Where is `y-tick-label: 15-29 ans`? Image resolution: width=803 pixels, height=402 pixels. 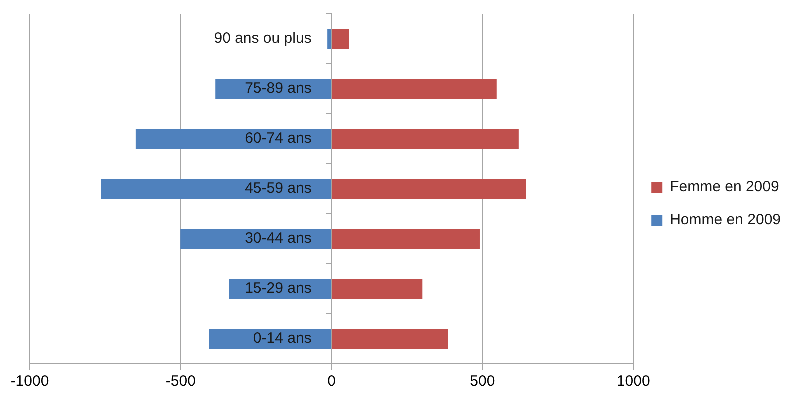
y-tick-label: 15-29 ans is located at coordinates (278, 289).